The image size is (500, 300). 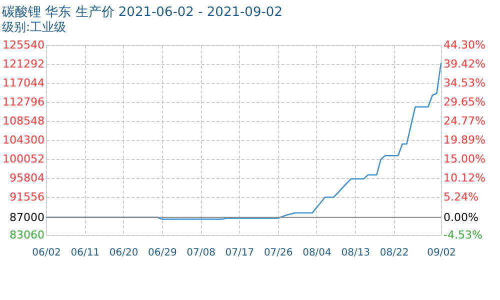 What do you see at coordinates (27, 197) in the screenshot?
I see `y-tick-label: 91556` at bounding box center [27, 197].